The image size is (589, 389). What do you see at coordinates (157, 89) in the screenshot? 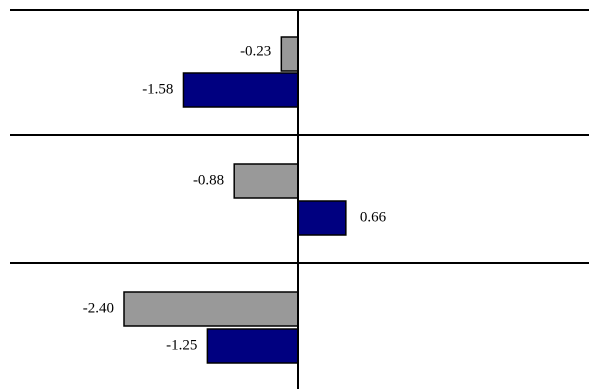
I see `data-label: -1.58` at bounding box center [157, 89].